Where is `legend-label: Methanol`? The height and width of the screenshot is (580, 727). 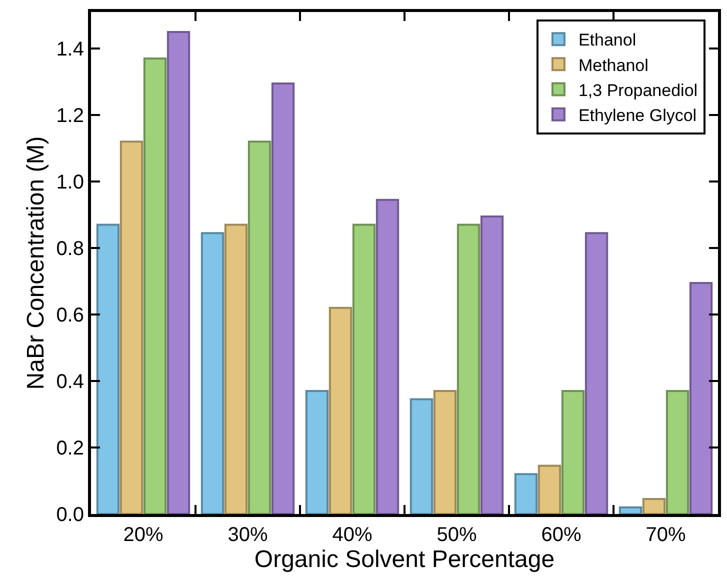
legend-label: Methanol is located at coordinates (613, 65).